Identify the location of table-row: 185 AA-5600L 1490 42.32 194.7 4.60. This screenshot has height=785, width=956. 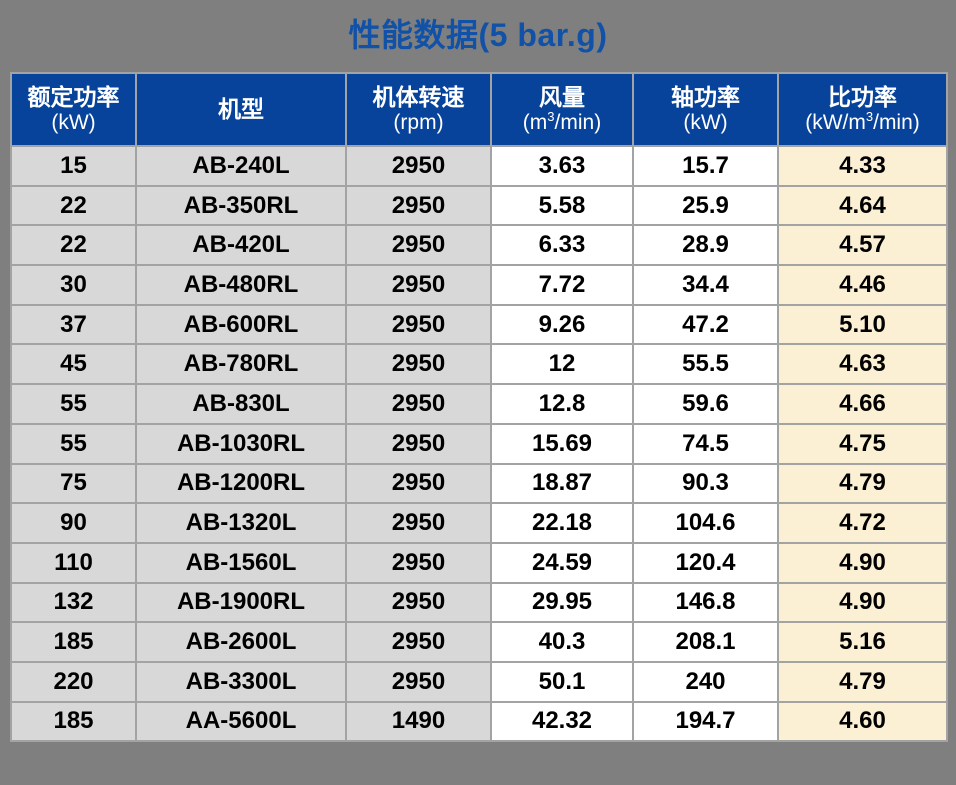
(479, 721).